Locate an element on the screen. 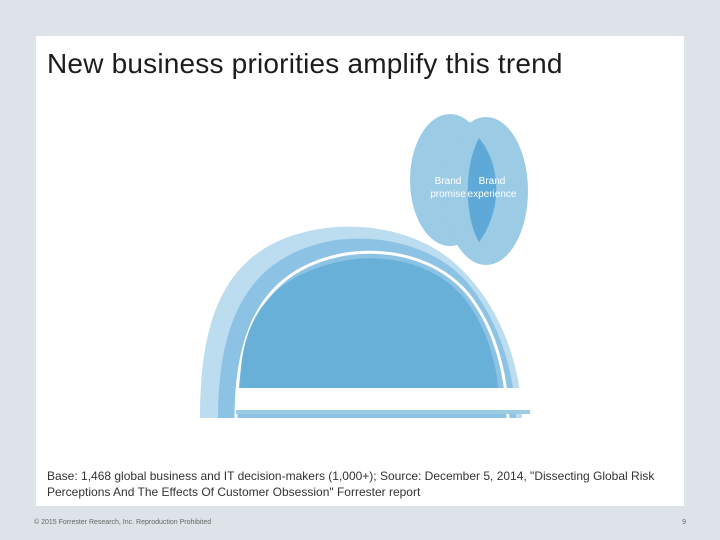 Image resolution: width=720 pixels, height=540 pixels. inner-arch-line is located at coordinates (372, 334).